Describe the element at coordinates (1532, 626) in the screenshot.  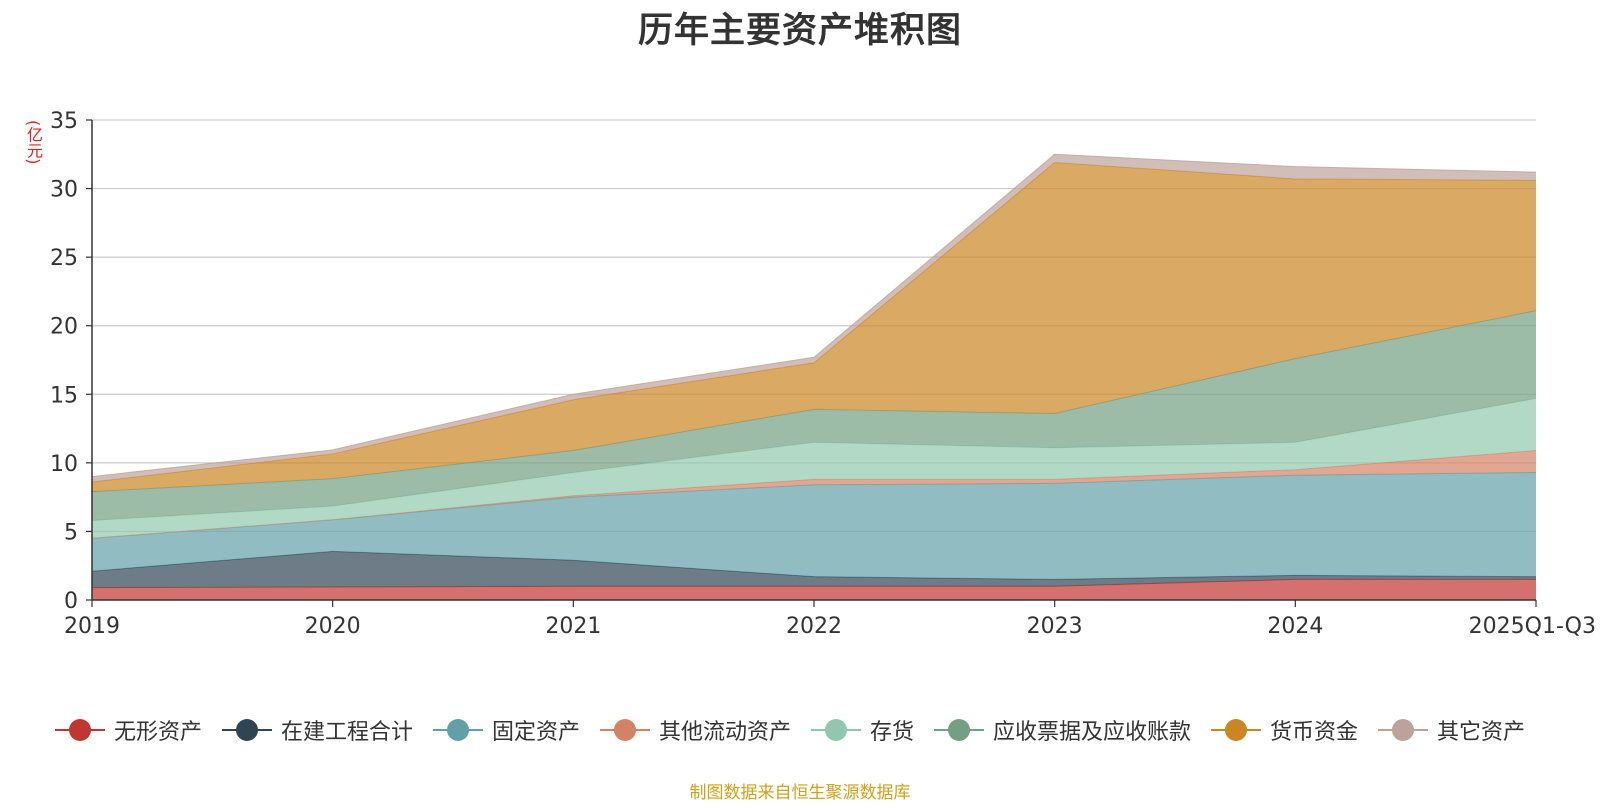
I see `x-tick-label: 2025Q1-Q3` at that location.